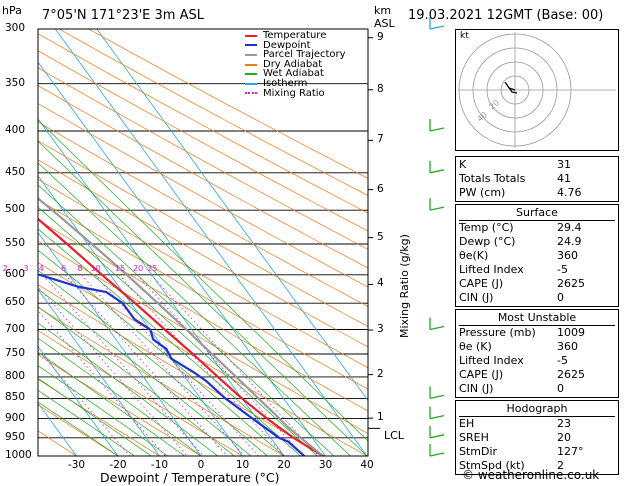  I want to click on parameter-label: StmSpd (kt), so click(492, 465).